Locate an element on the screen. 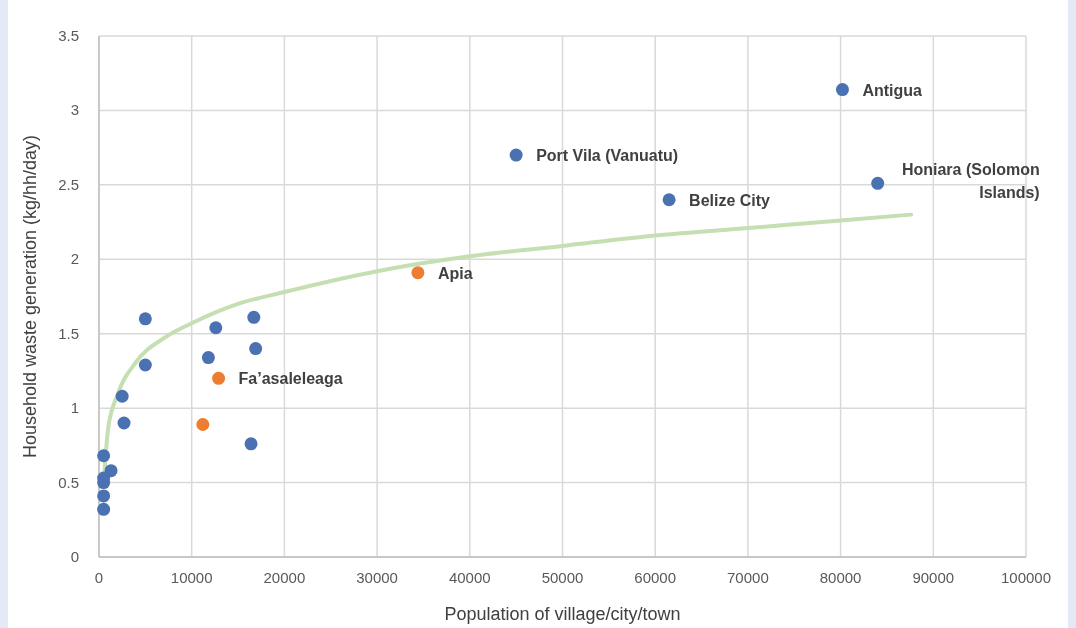  y-tick-label: 0 is located at coordinates (74, 556).